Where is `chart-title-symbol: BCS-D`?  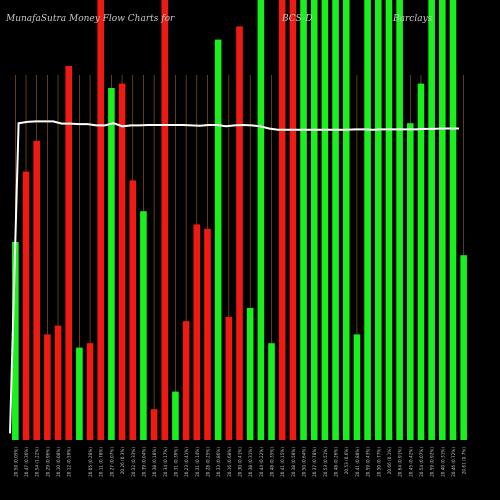
chart-title-symbol: BCS-D is located at coordinates (297, 19).